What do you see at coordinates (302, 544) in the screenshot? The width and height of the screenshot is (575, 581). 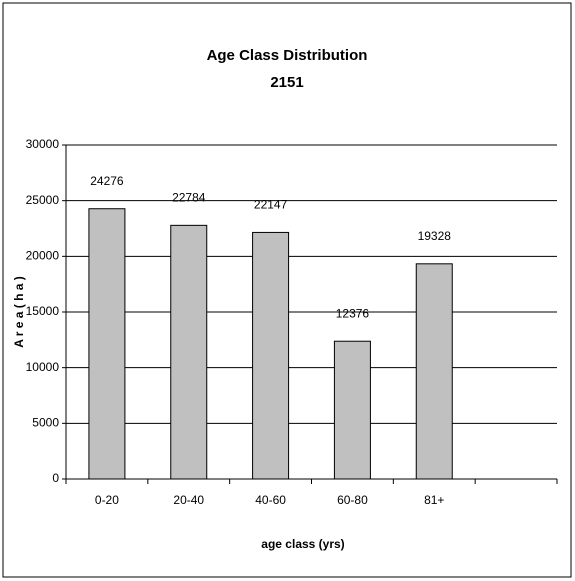 I see `x-axis-label: age class (yrs)` at bounding box center [302, 544].